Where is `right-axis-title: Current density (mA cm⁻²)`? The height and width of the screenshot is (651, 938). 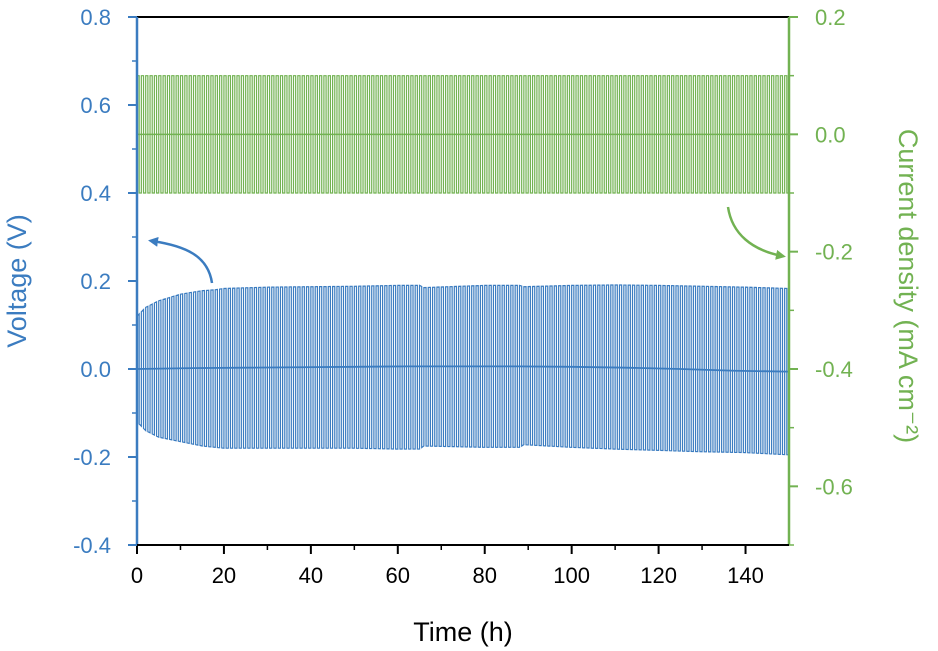 right-axis-title: Current density (mA cm⁻²) is located at coordinates (908, 286).